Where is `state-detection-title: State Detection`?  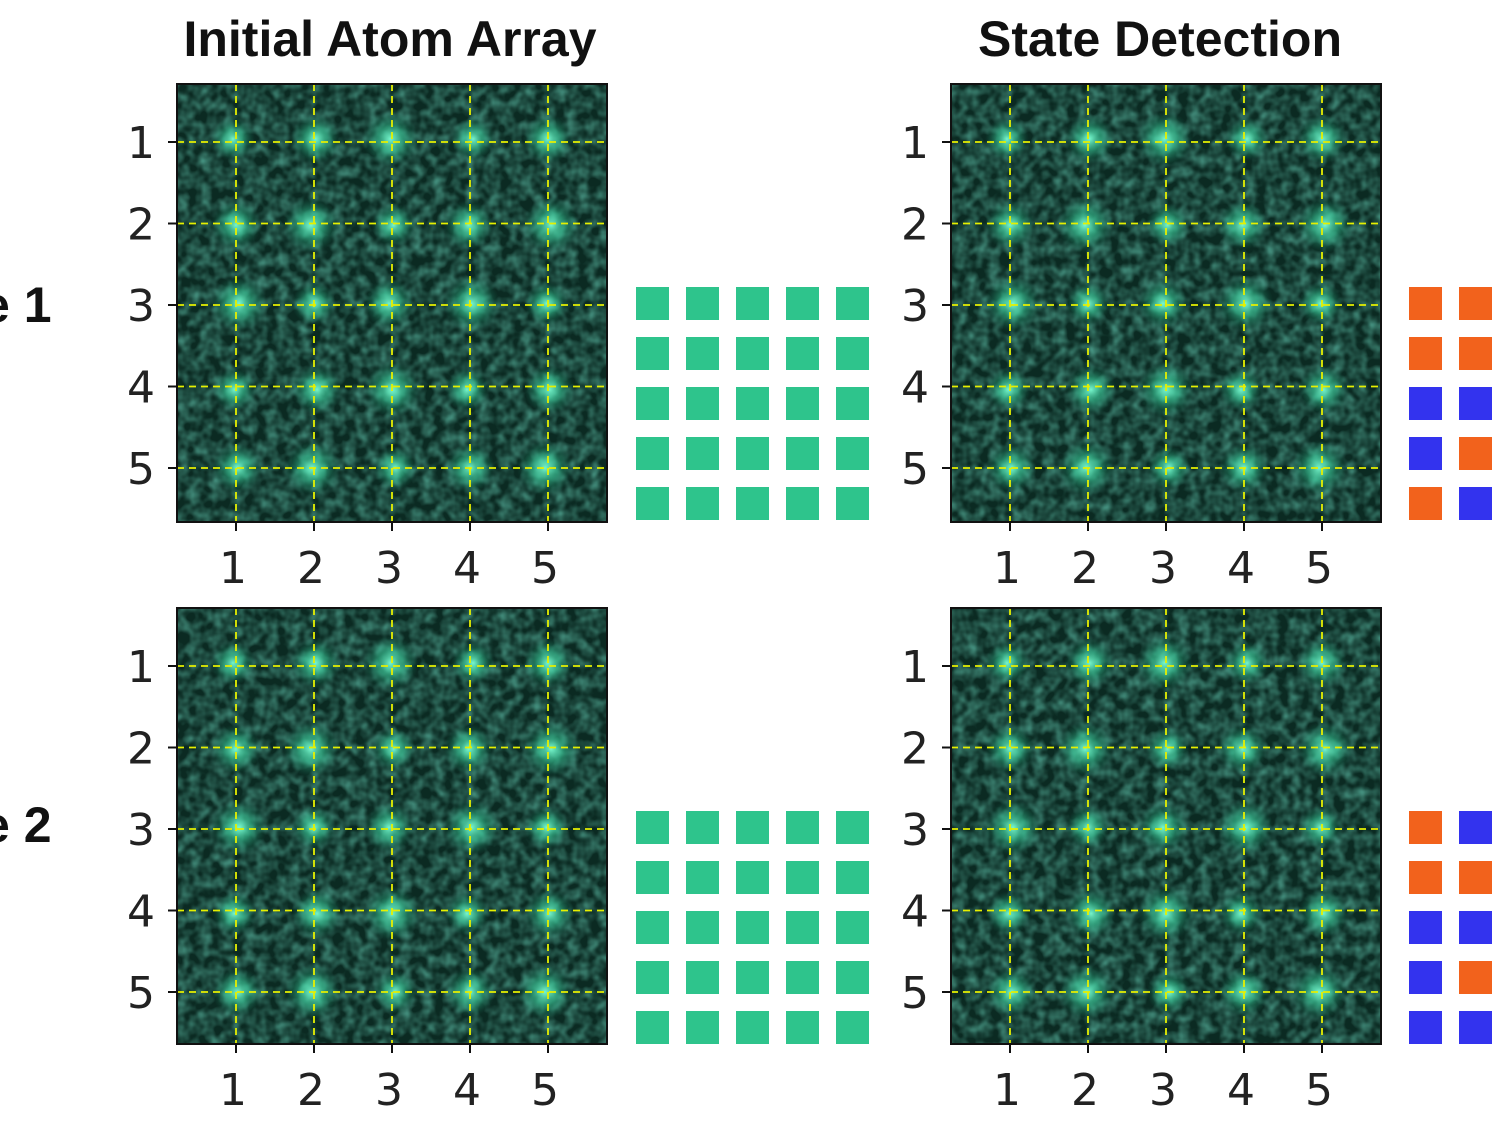
state-detection-title: State Detection is located at coordinates (1160, 39).